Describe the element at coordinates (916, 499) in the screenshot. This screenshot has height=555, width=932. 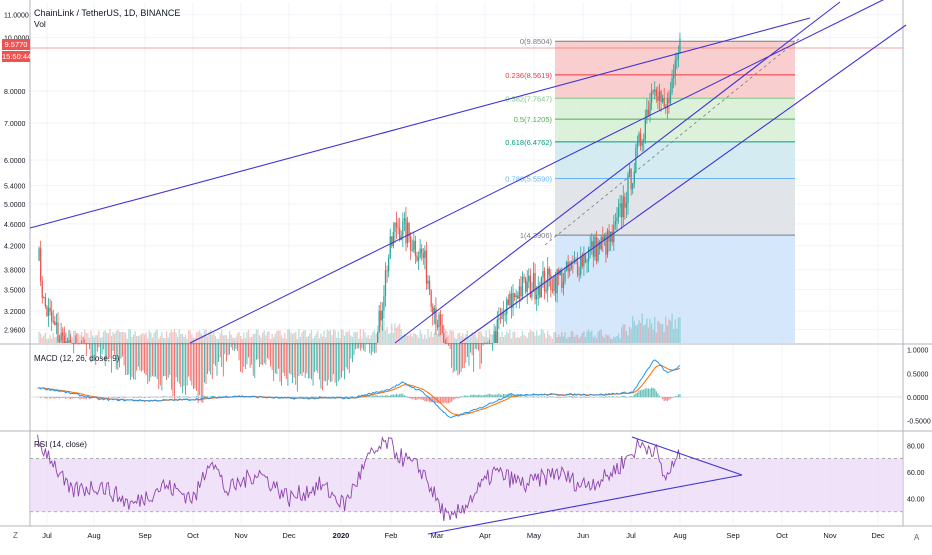
I see `rsi-tick-label: 40.00` at that location.